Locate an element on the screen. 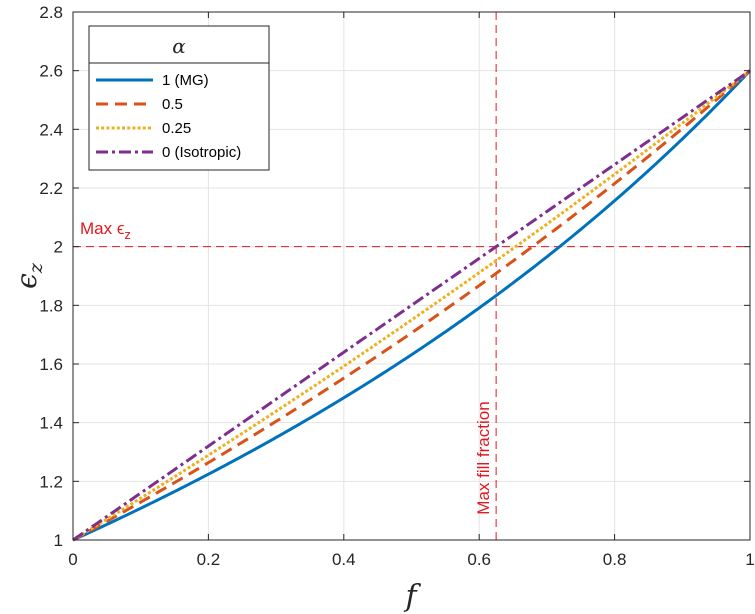 The width and height of the screenshot is (755, 614). y-tick-label: 2.4 is located at coordinates (51, 129).